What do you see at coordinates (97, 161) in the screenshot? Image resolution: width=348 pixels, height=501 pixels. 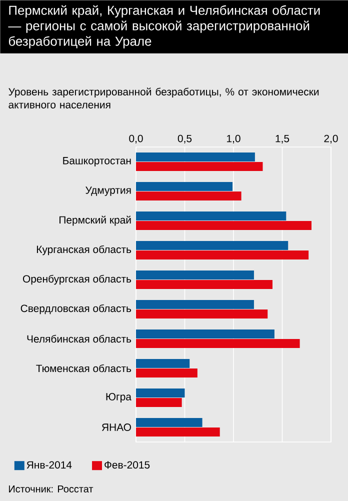 I see `y-tick-label: Башкортостан` at bounding box center [97, 161].